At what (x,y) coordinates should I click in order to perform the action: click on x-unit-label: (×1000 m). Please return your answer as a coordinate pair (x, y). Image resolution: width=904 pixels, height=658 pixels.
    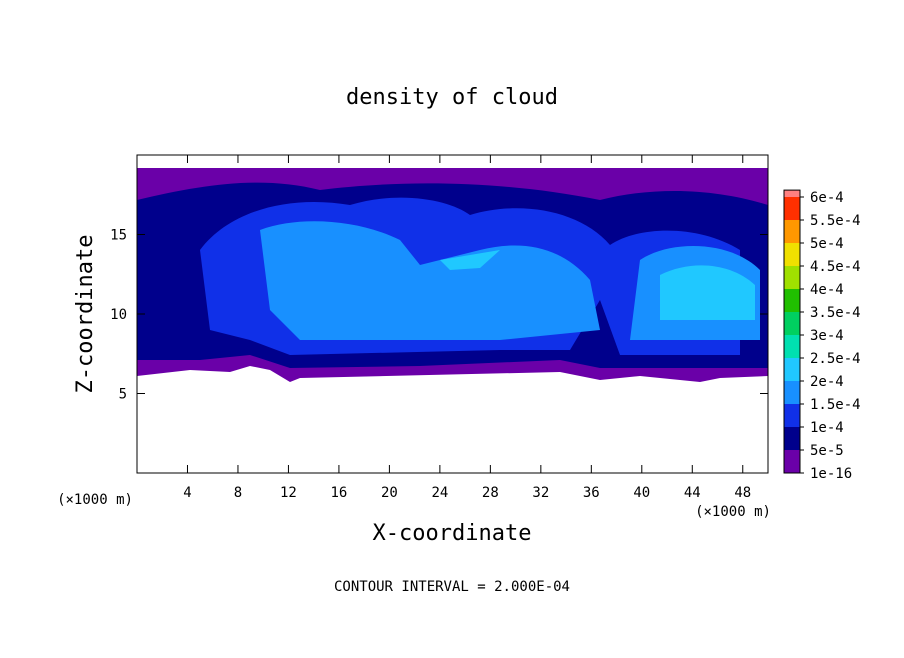
    Looking at the image, I should click on (733, 512).